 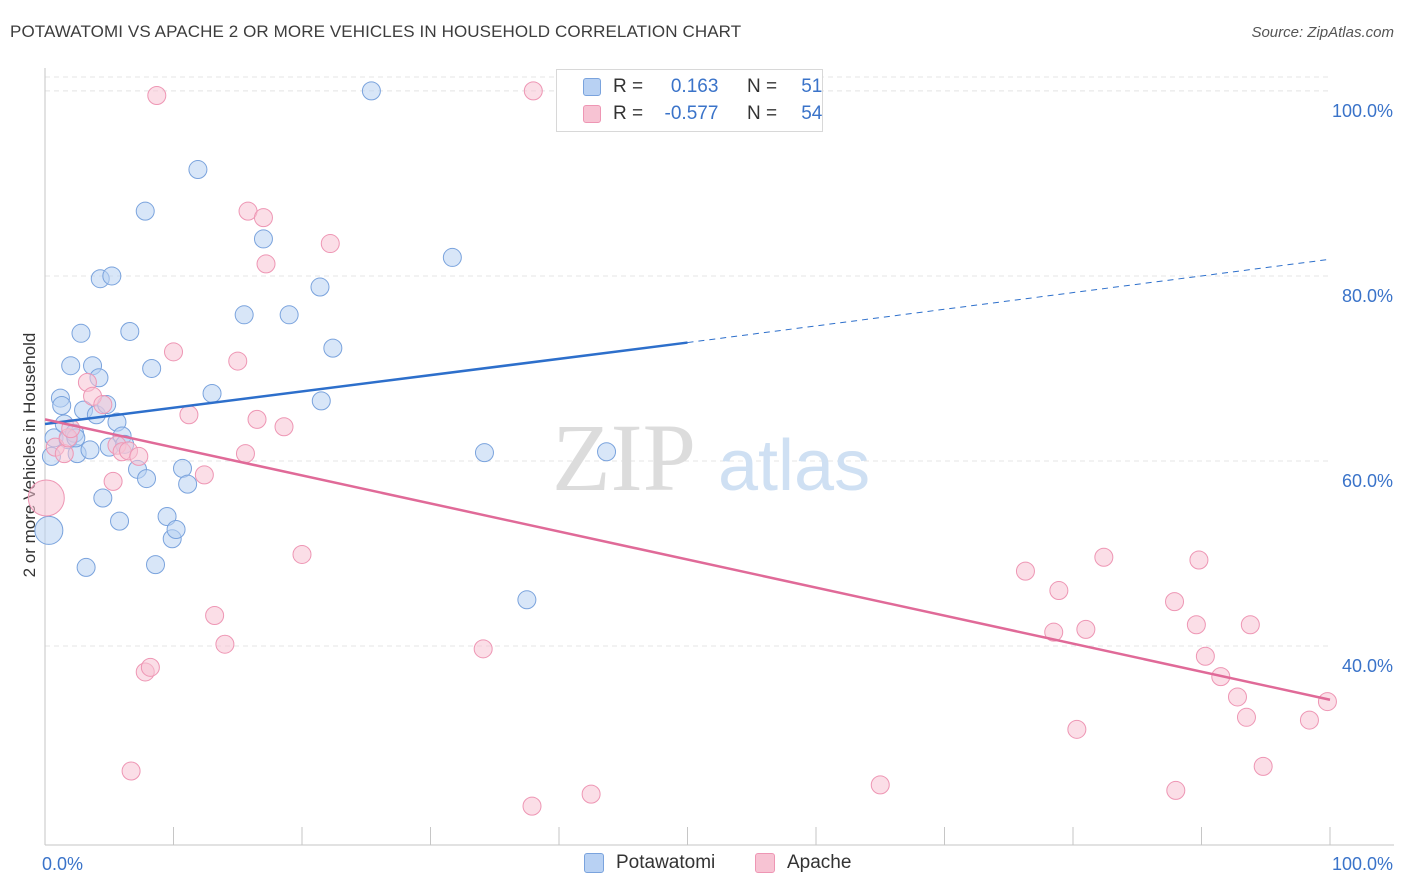 What do you see at coordinates (624, 457) in the screenshot?
I see `watermark-zip: ZIP` at bounding box center [624, 457].